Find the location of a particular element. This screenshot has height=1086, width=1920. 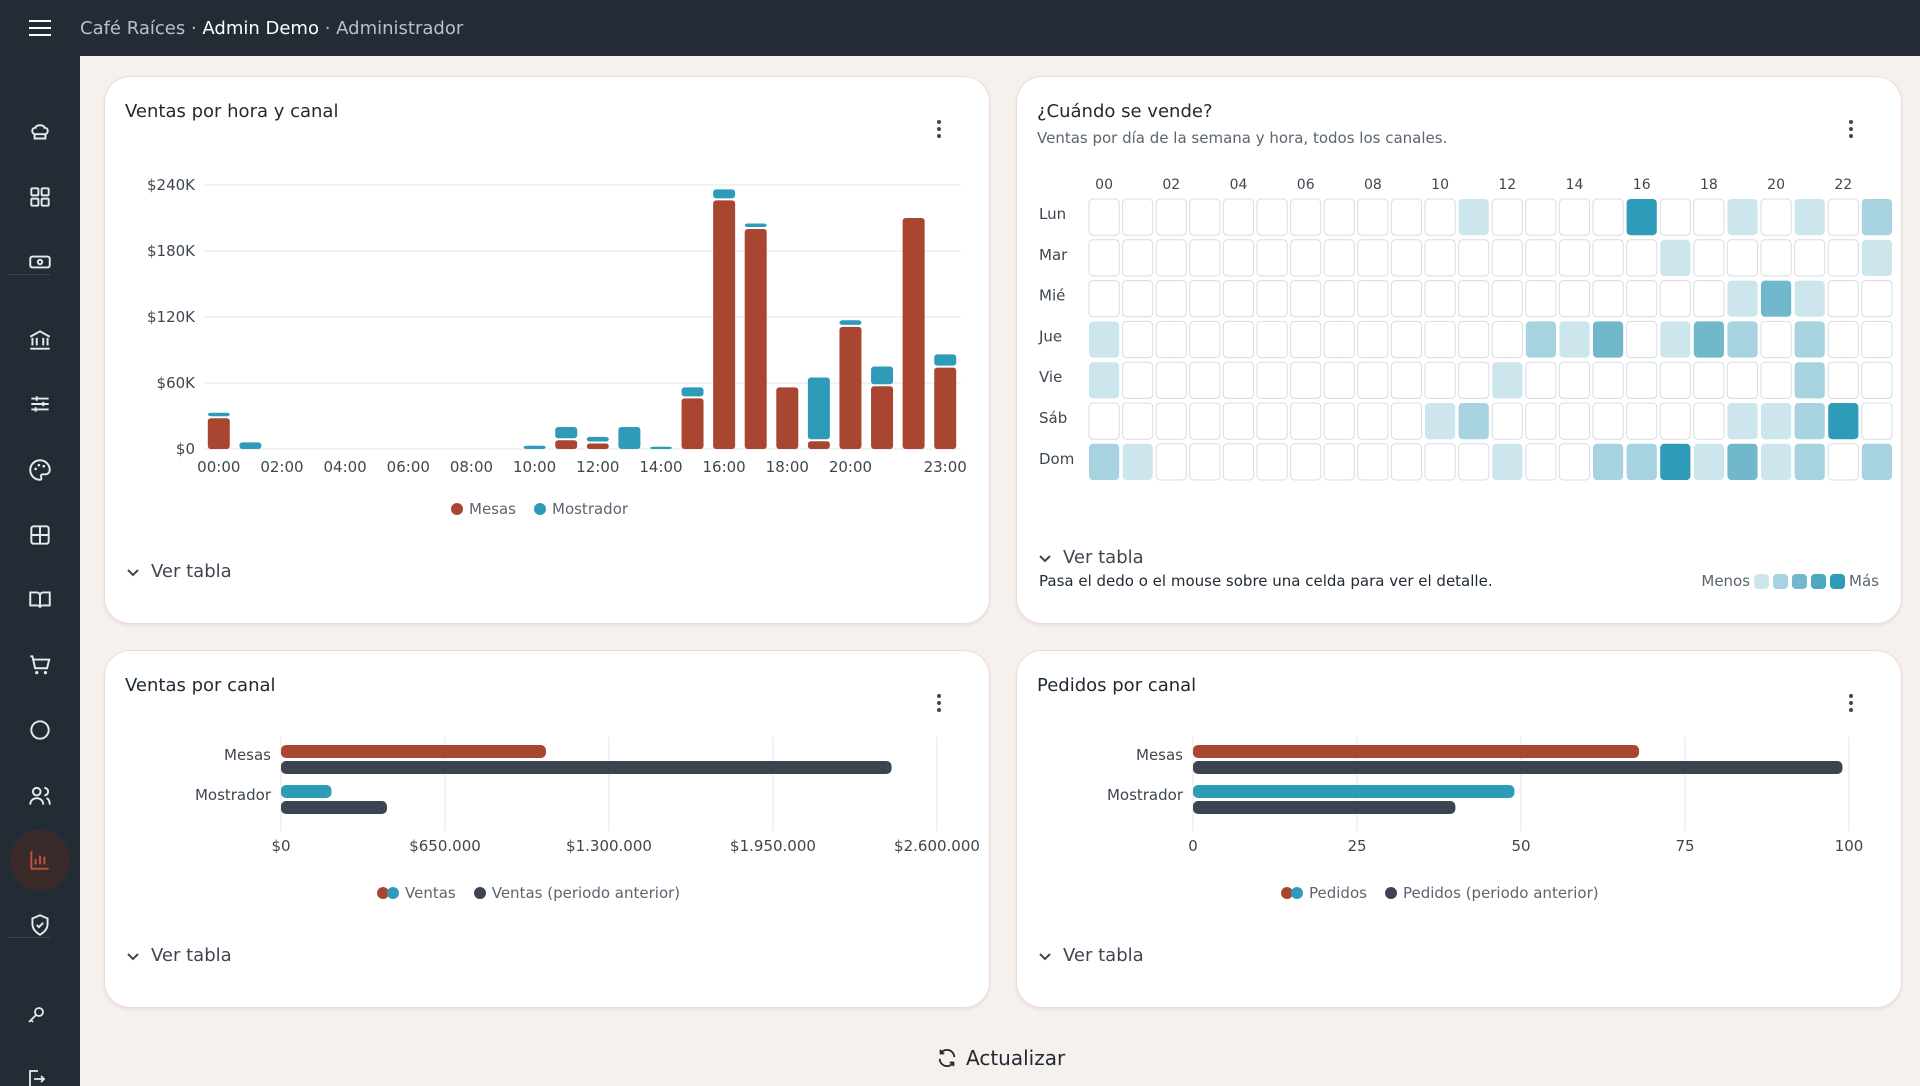

card-title: Ventas por hora y canal is located at coordinates (232, 111).